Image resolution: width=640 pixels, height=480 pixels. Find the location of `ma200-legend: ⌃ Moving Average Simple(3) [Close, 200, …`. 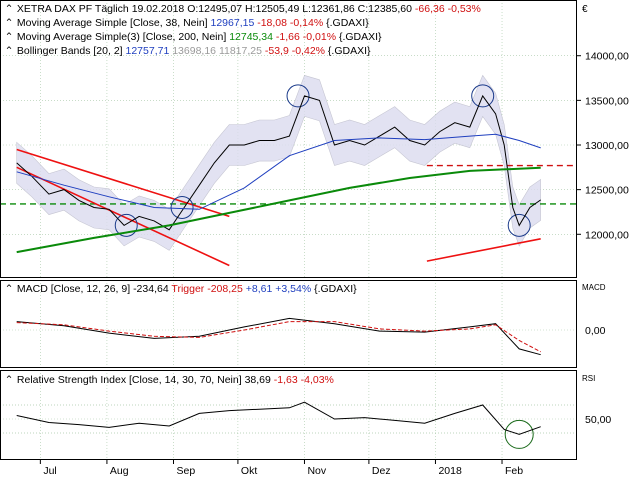

ma200-legend: ⌃ Moving Average Simple(3) [Close, 200, … is located at coordinates (193, 37).